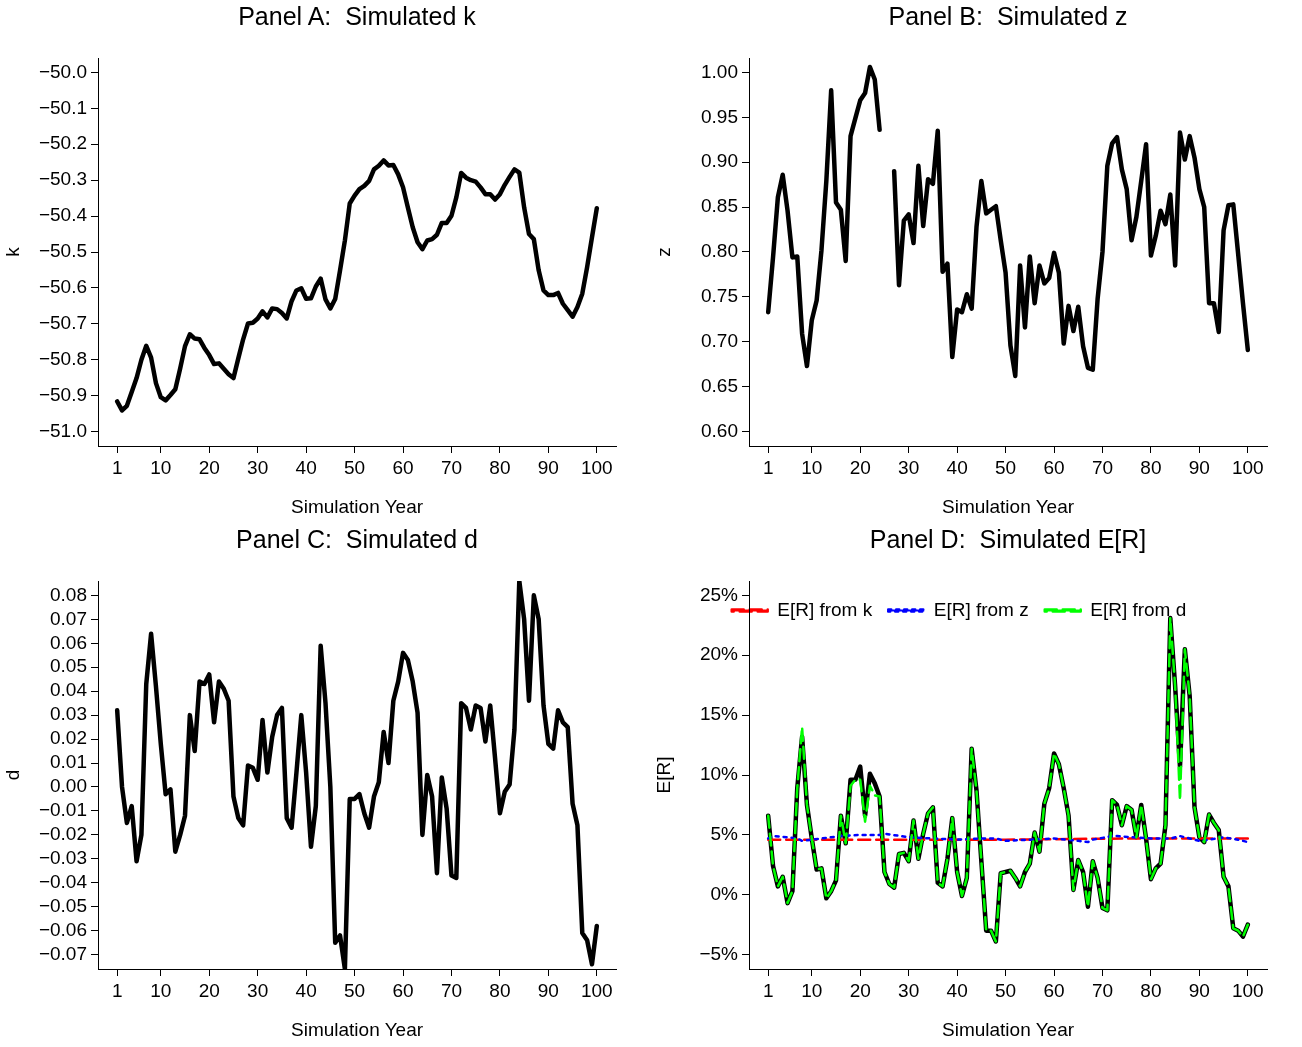 The image size is (1302, 1047). I want to click on y-tick-label: 0.85, so click(719, 206).